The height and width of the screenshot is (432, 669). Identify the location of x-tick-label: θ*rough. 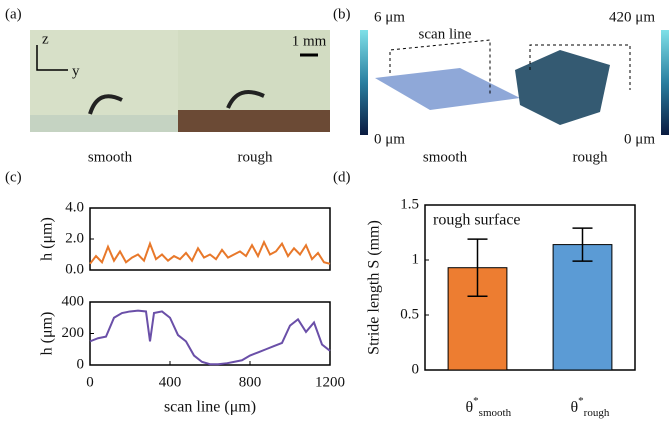
(590, 407).